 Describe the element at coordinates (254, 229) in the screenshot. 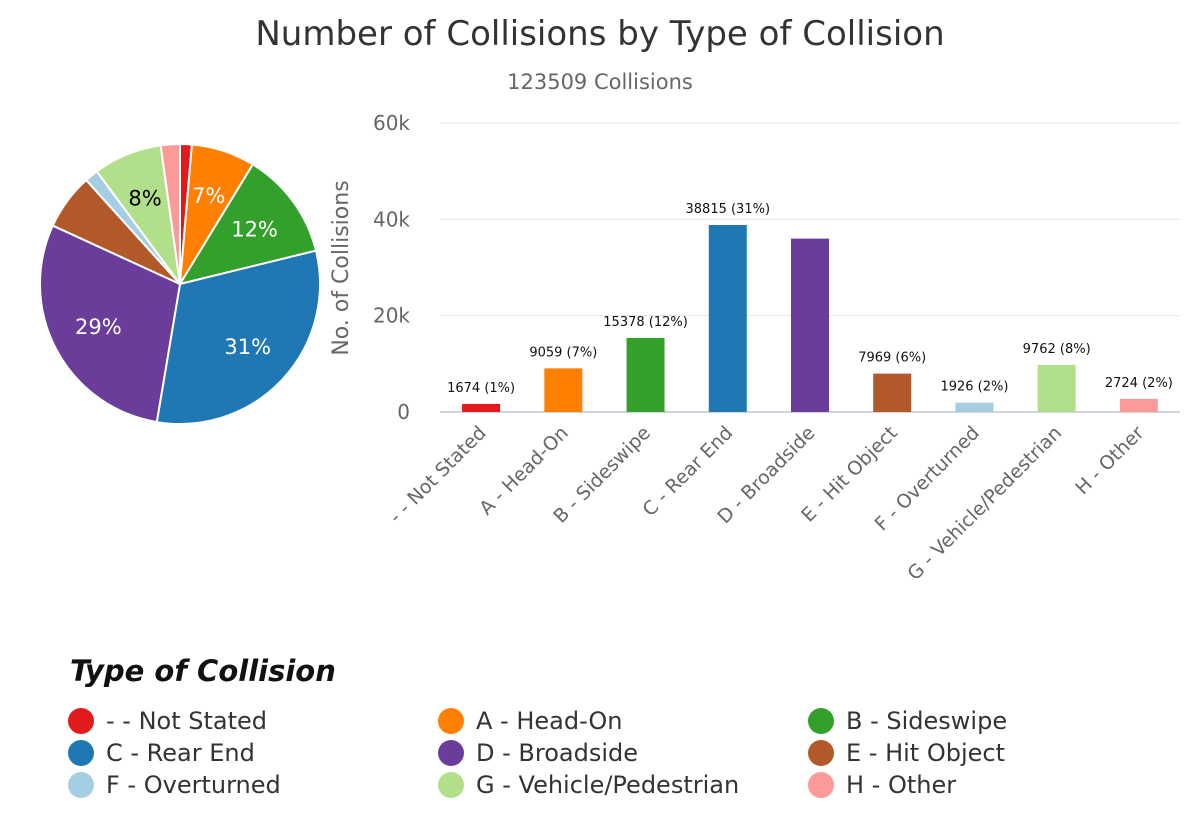

I see `pie-label-b-sideswipe: 12%` at that location.